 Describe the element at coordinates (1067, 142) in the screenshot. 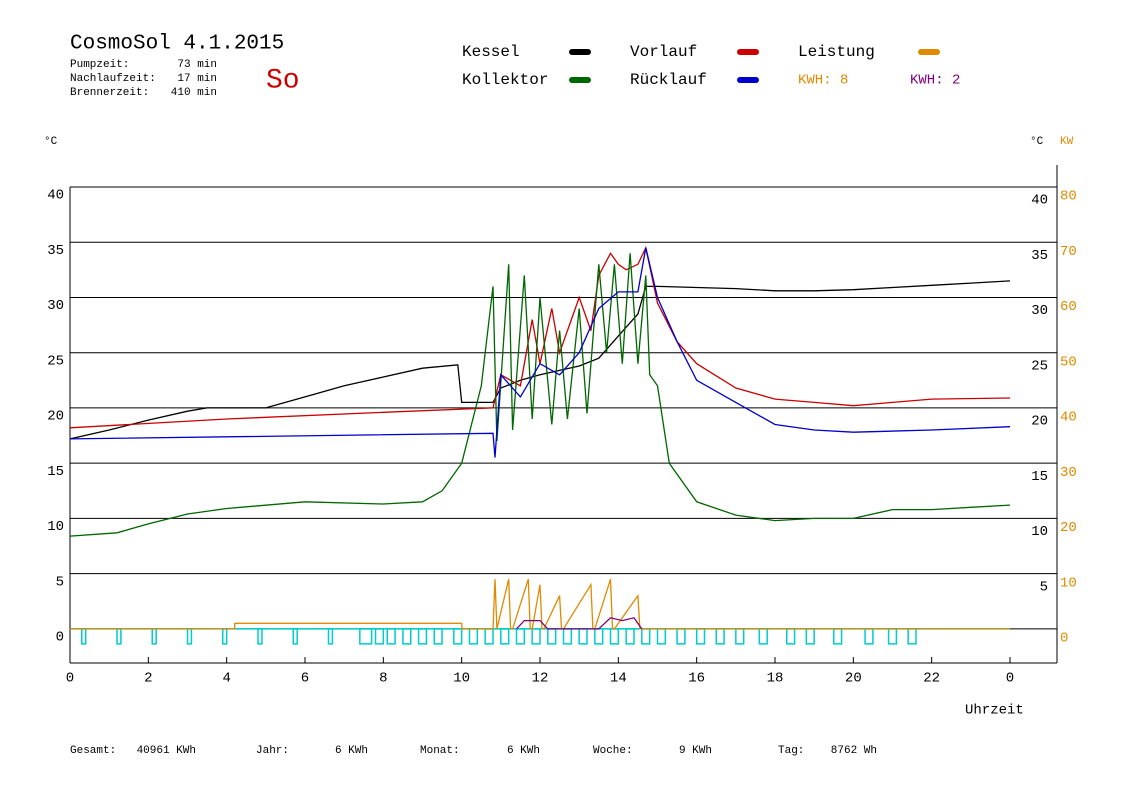

I see `y2-unit: KW` at that location.